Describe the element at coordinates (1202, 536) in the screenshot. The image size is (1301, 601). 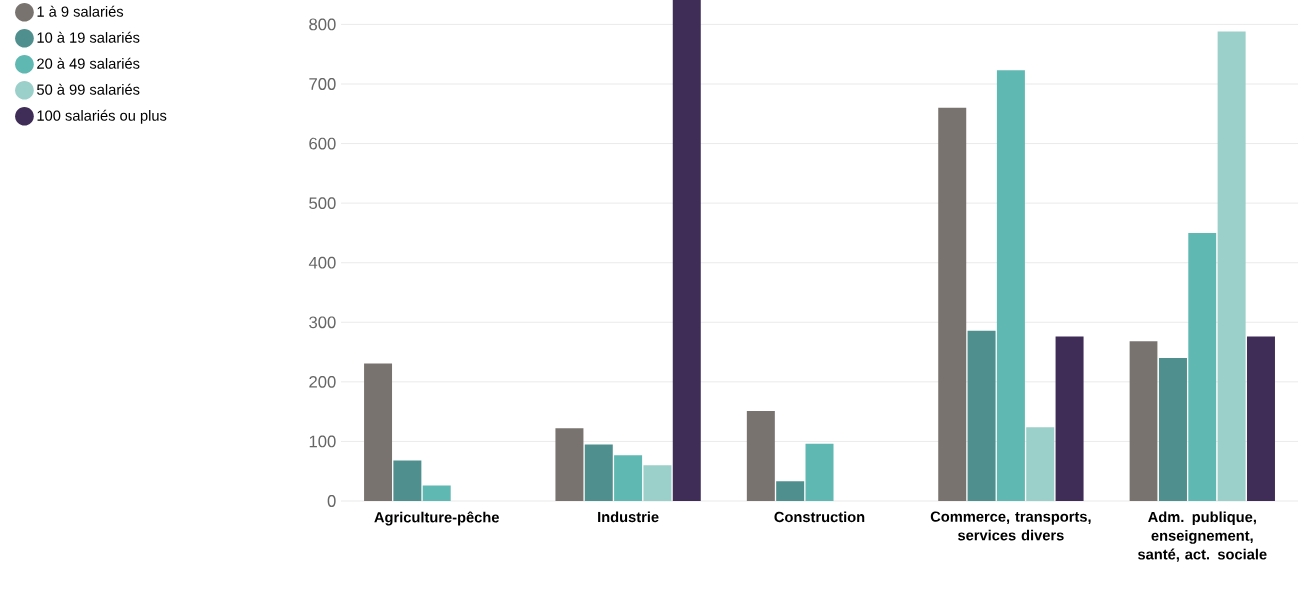
I see `x-tick-label: Adm. publique, enseignement, santé, act. sociale` at that location.